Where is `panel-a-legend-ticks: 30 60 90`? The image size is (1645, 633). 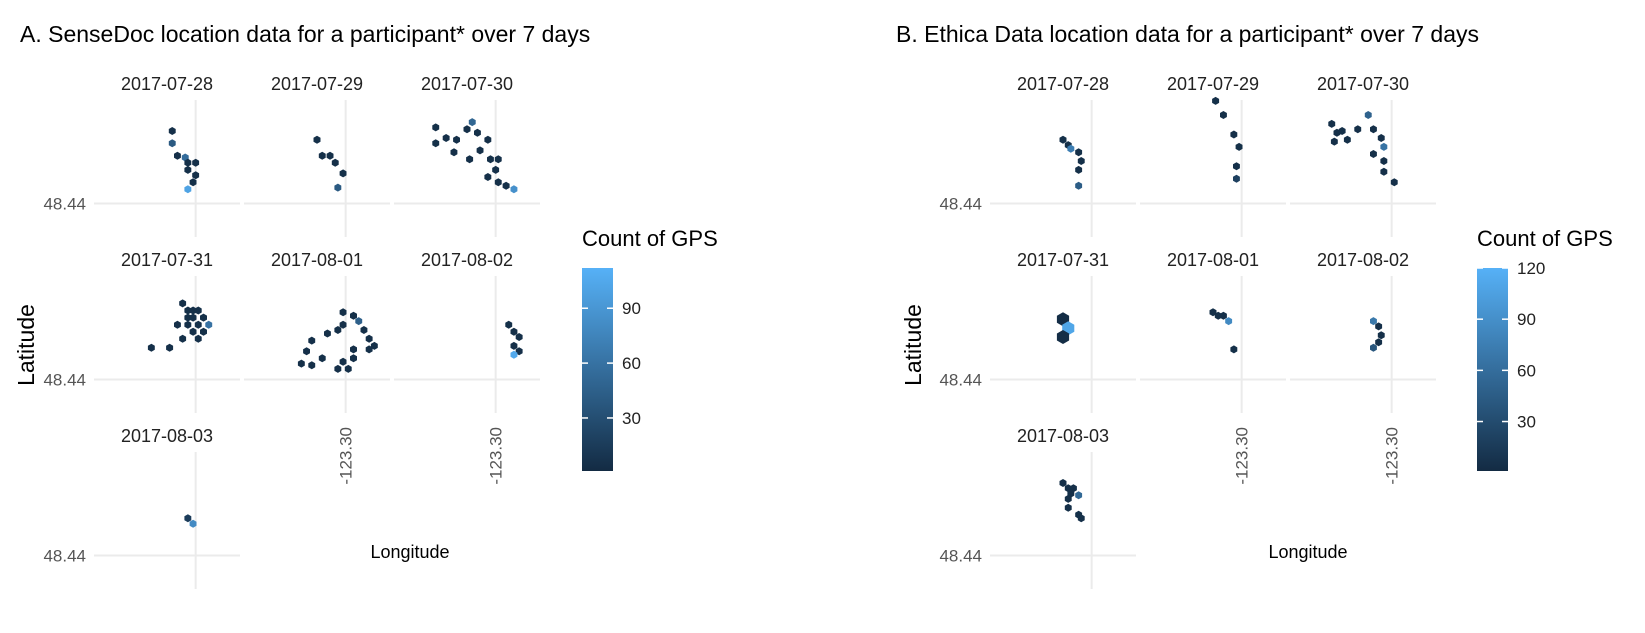
panel-a-legend-ticks: 30 60 90 is located at coordinates (611, 363).